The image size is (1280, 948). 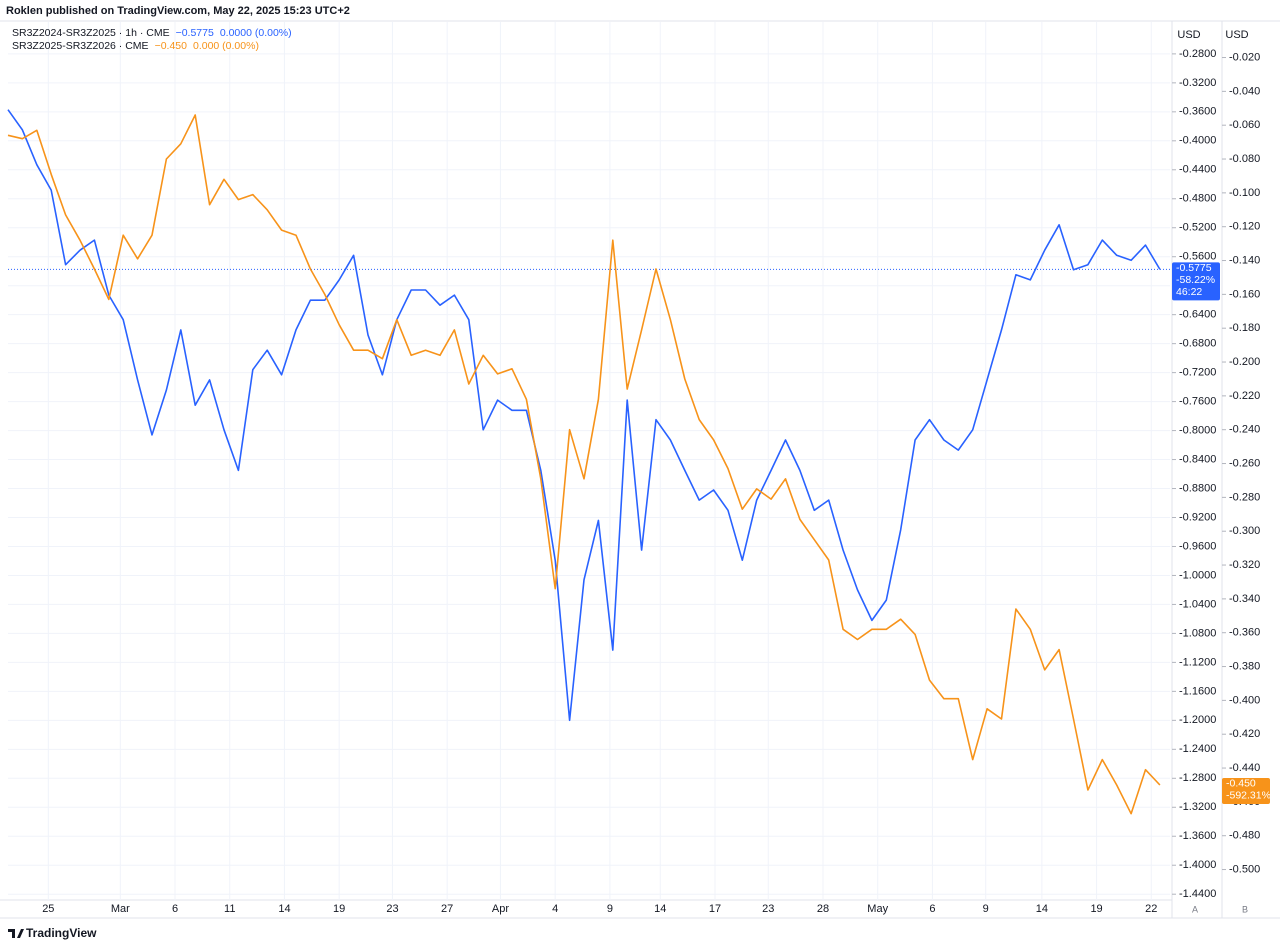 What do you see at coordinates (823, 909) in the screenshot?
I see `x-tick-label: 28` at bounding box center [823, 909].